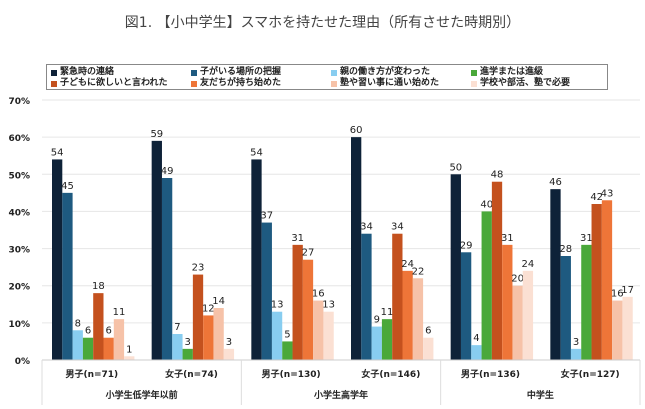 Image resolution: width=645 pixels, height=409 pixels. I want to click on legend-label: 進学または進級, so click(512, 72).